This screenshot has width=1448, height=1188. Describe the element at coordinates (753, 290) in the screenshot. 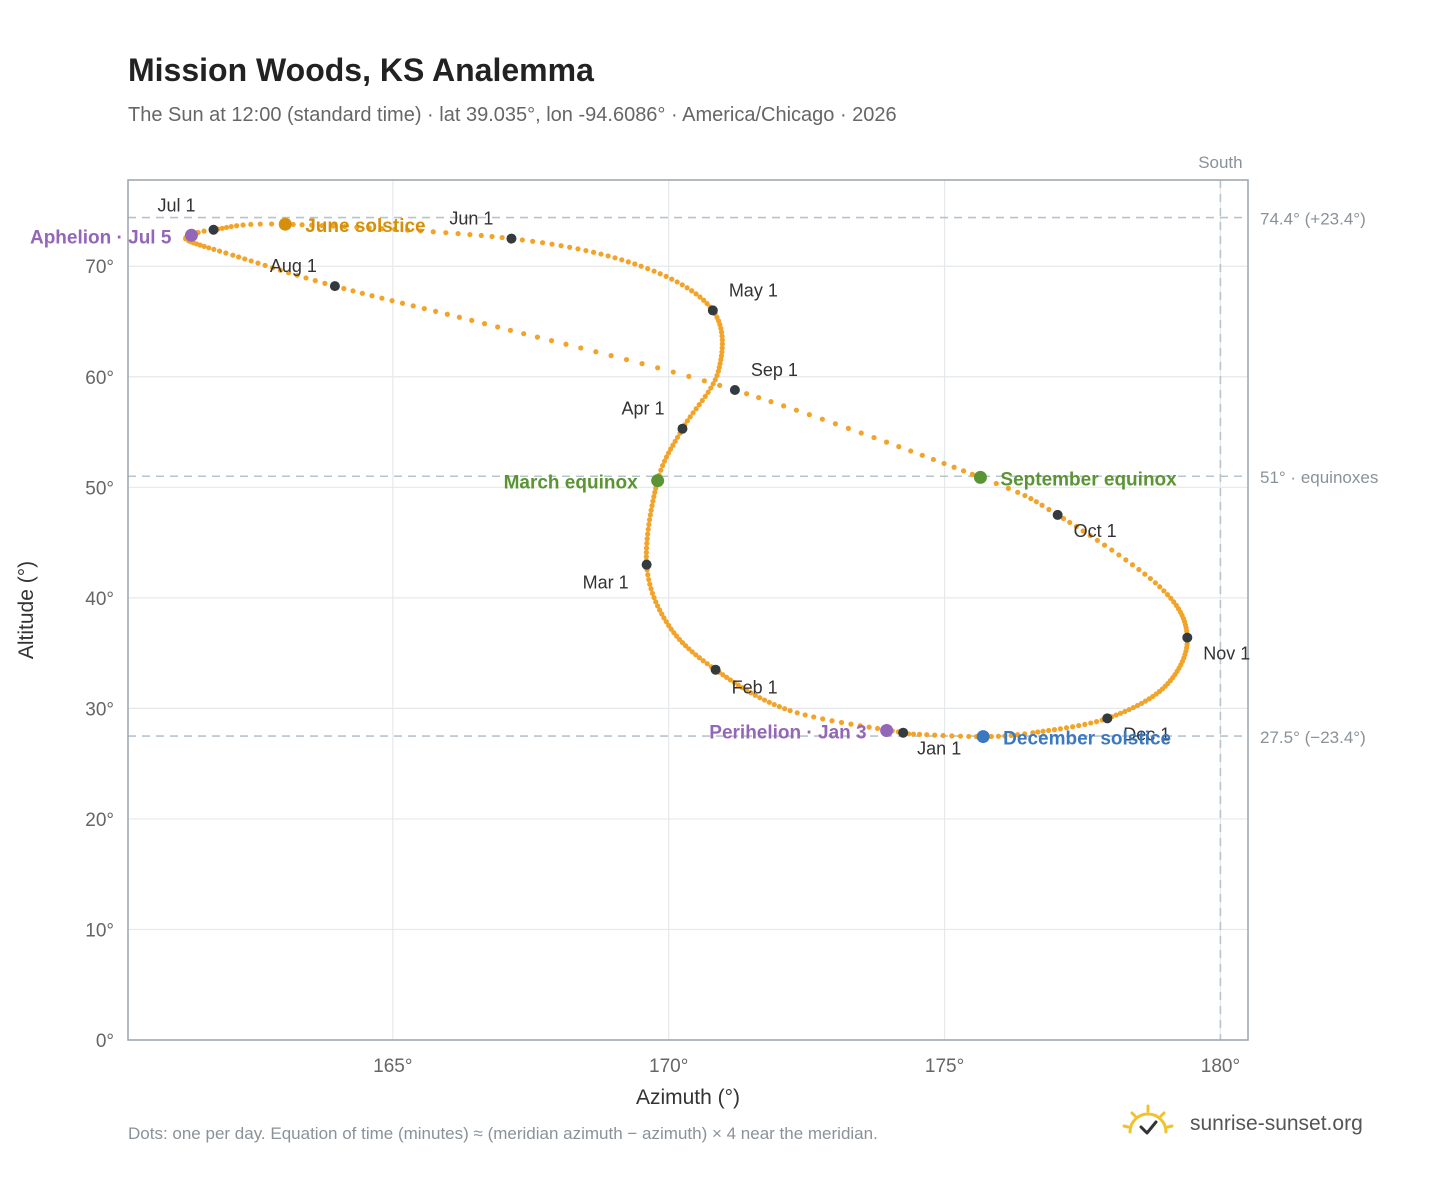

I see `month-label: May 1` at that location.